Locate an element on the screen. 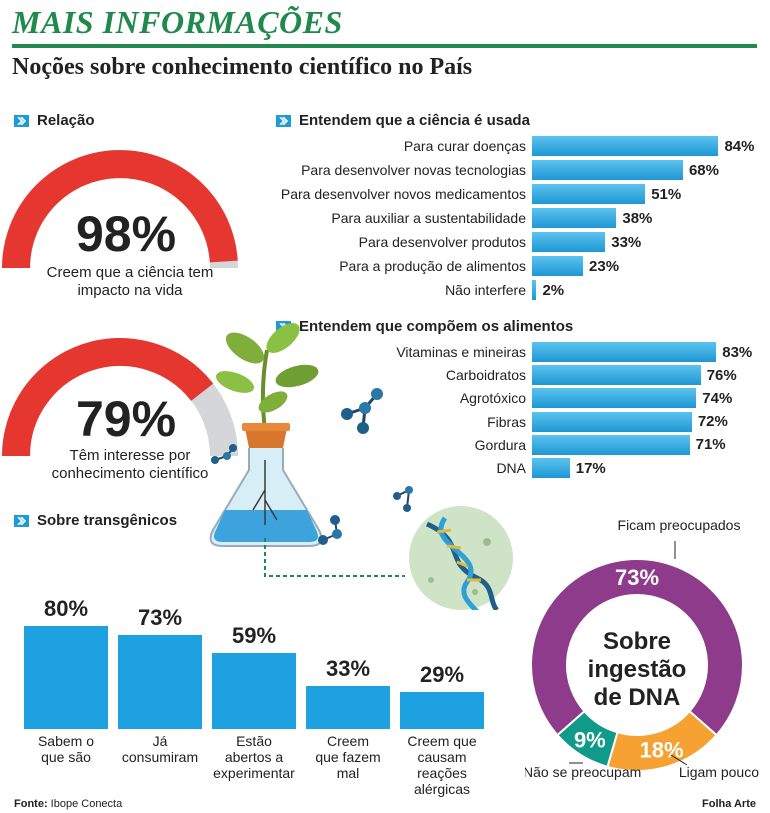 This screenshot has height=813, width=770. gauge-fill is located at coordinates (108, 397).